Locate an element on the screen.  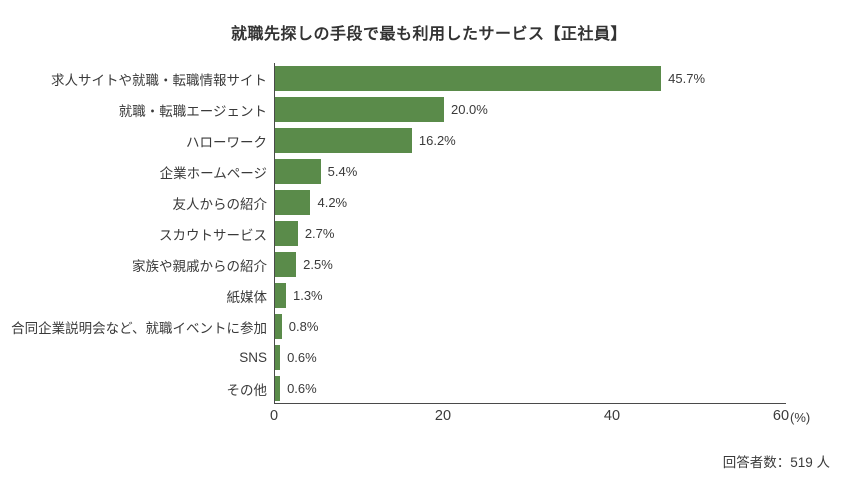
bar-track: 4.2% is located at coordinates (528, 202).